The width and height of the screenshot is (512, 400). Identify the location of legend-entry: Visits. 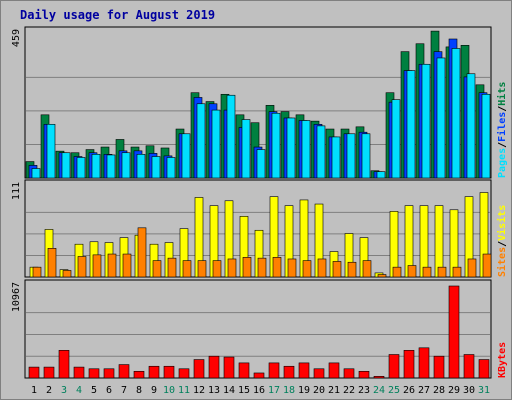
(502, 223).